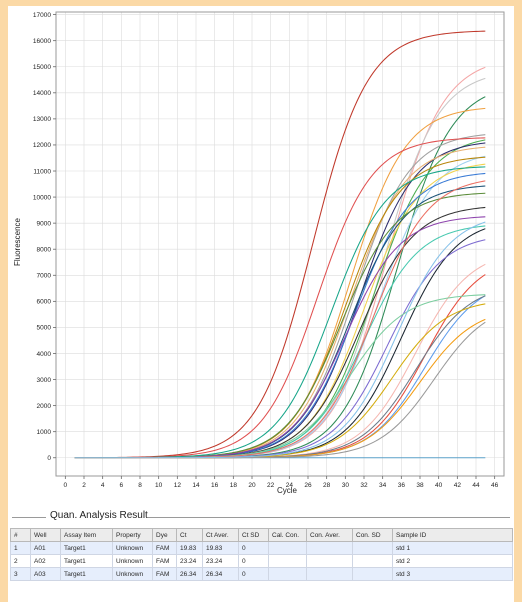 Image resolution: width=522 pixels, height=602 pixels. Describe the element at coordinates (44, 406) in the screenshot. I see `y-tick-label: 2000` at that location.